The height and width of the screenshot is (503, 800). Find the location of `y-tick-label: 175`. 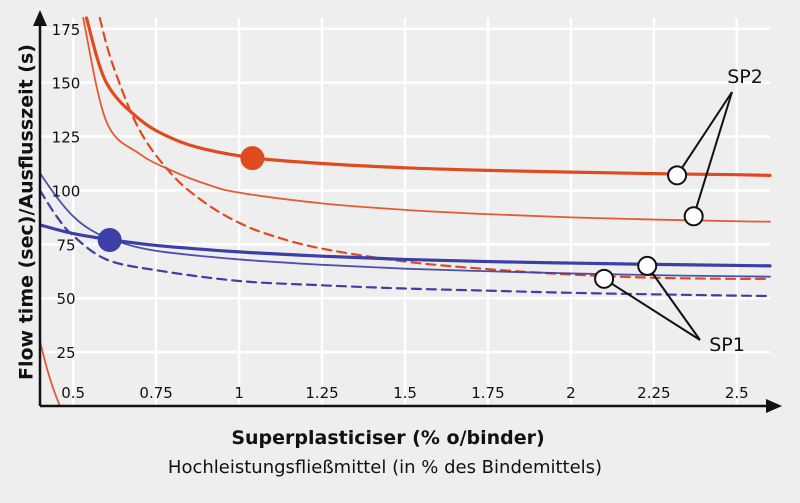

y-tick-label: 175 is located at coordinates (66, 30).